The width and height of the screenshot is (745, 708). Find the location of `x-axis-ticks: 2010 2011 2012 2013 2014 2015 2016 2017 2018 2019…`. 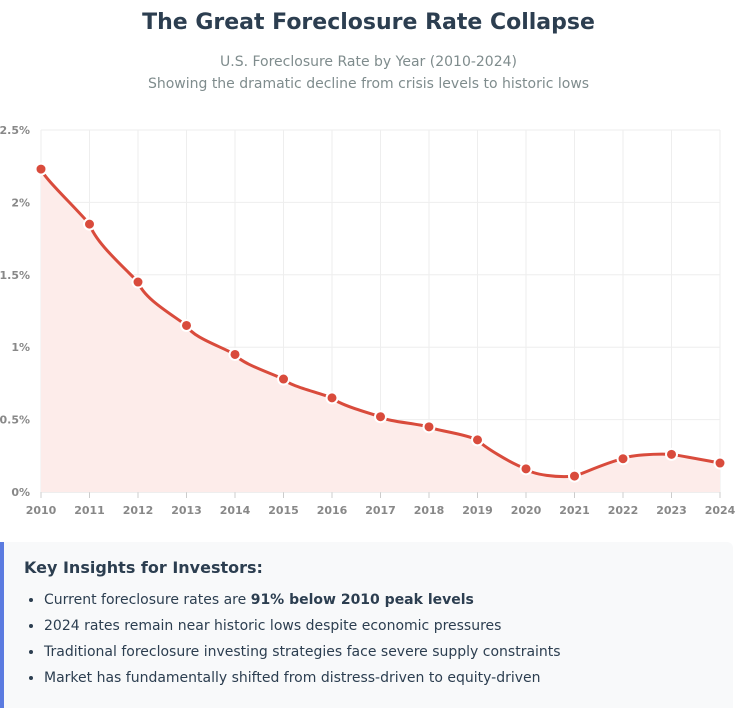

x-axis-ticks: 2010 2011 2012 2013 2014 2015 2016 2017 2018 2019… is located at coordinates (381, 510).